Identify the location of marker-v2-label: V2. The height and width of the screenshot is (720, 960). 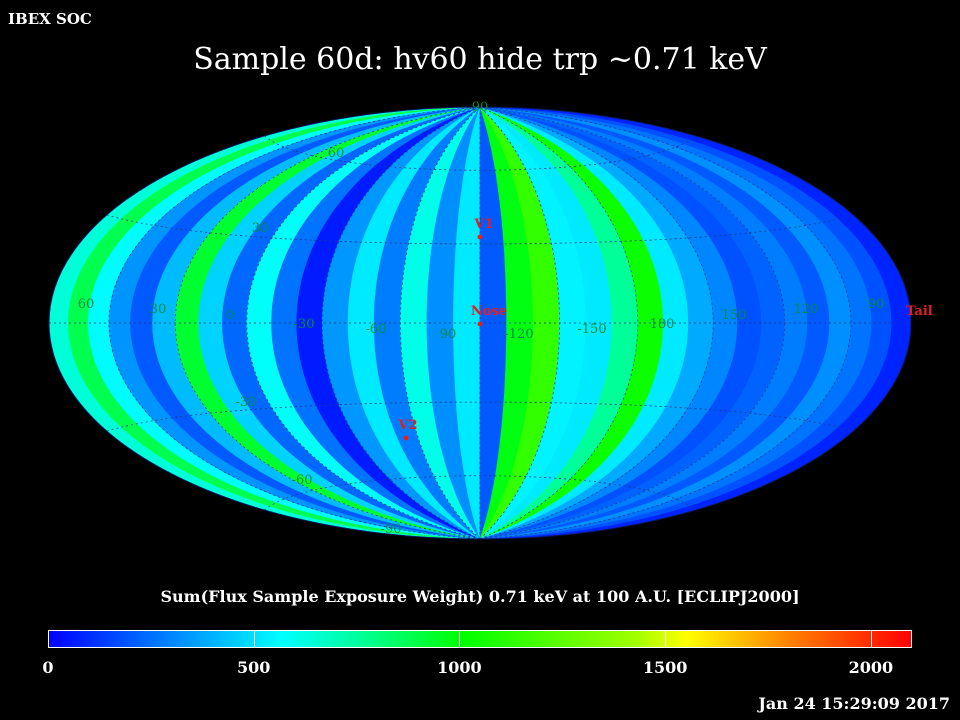
(407, 425).